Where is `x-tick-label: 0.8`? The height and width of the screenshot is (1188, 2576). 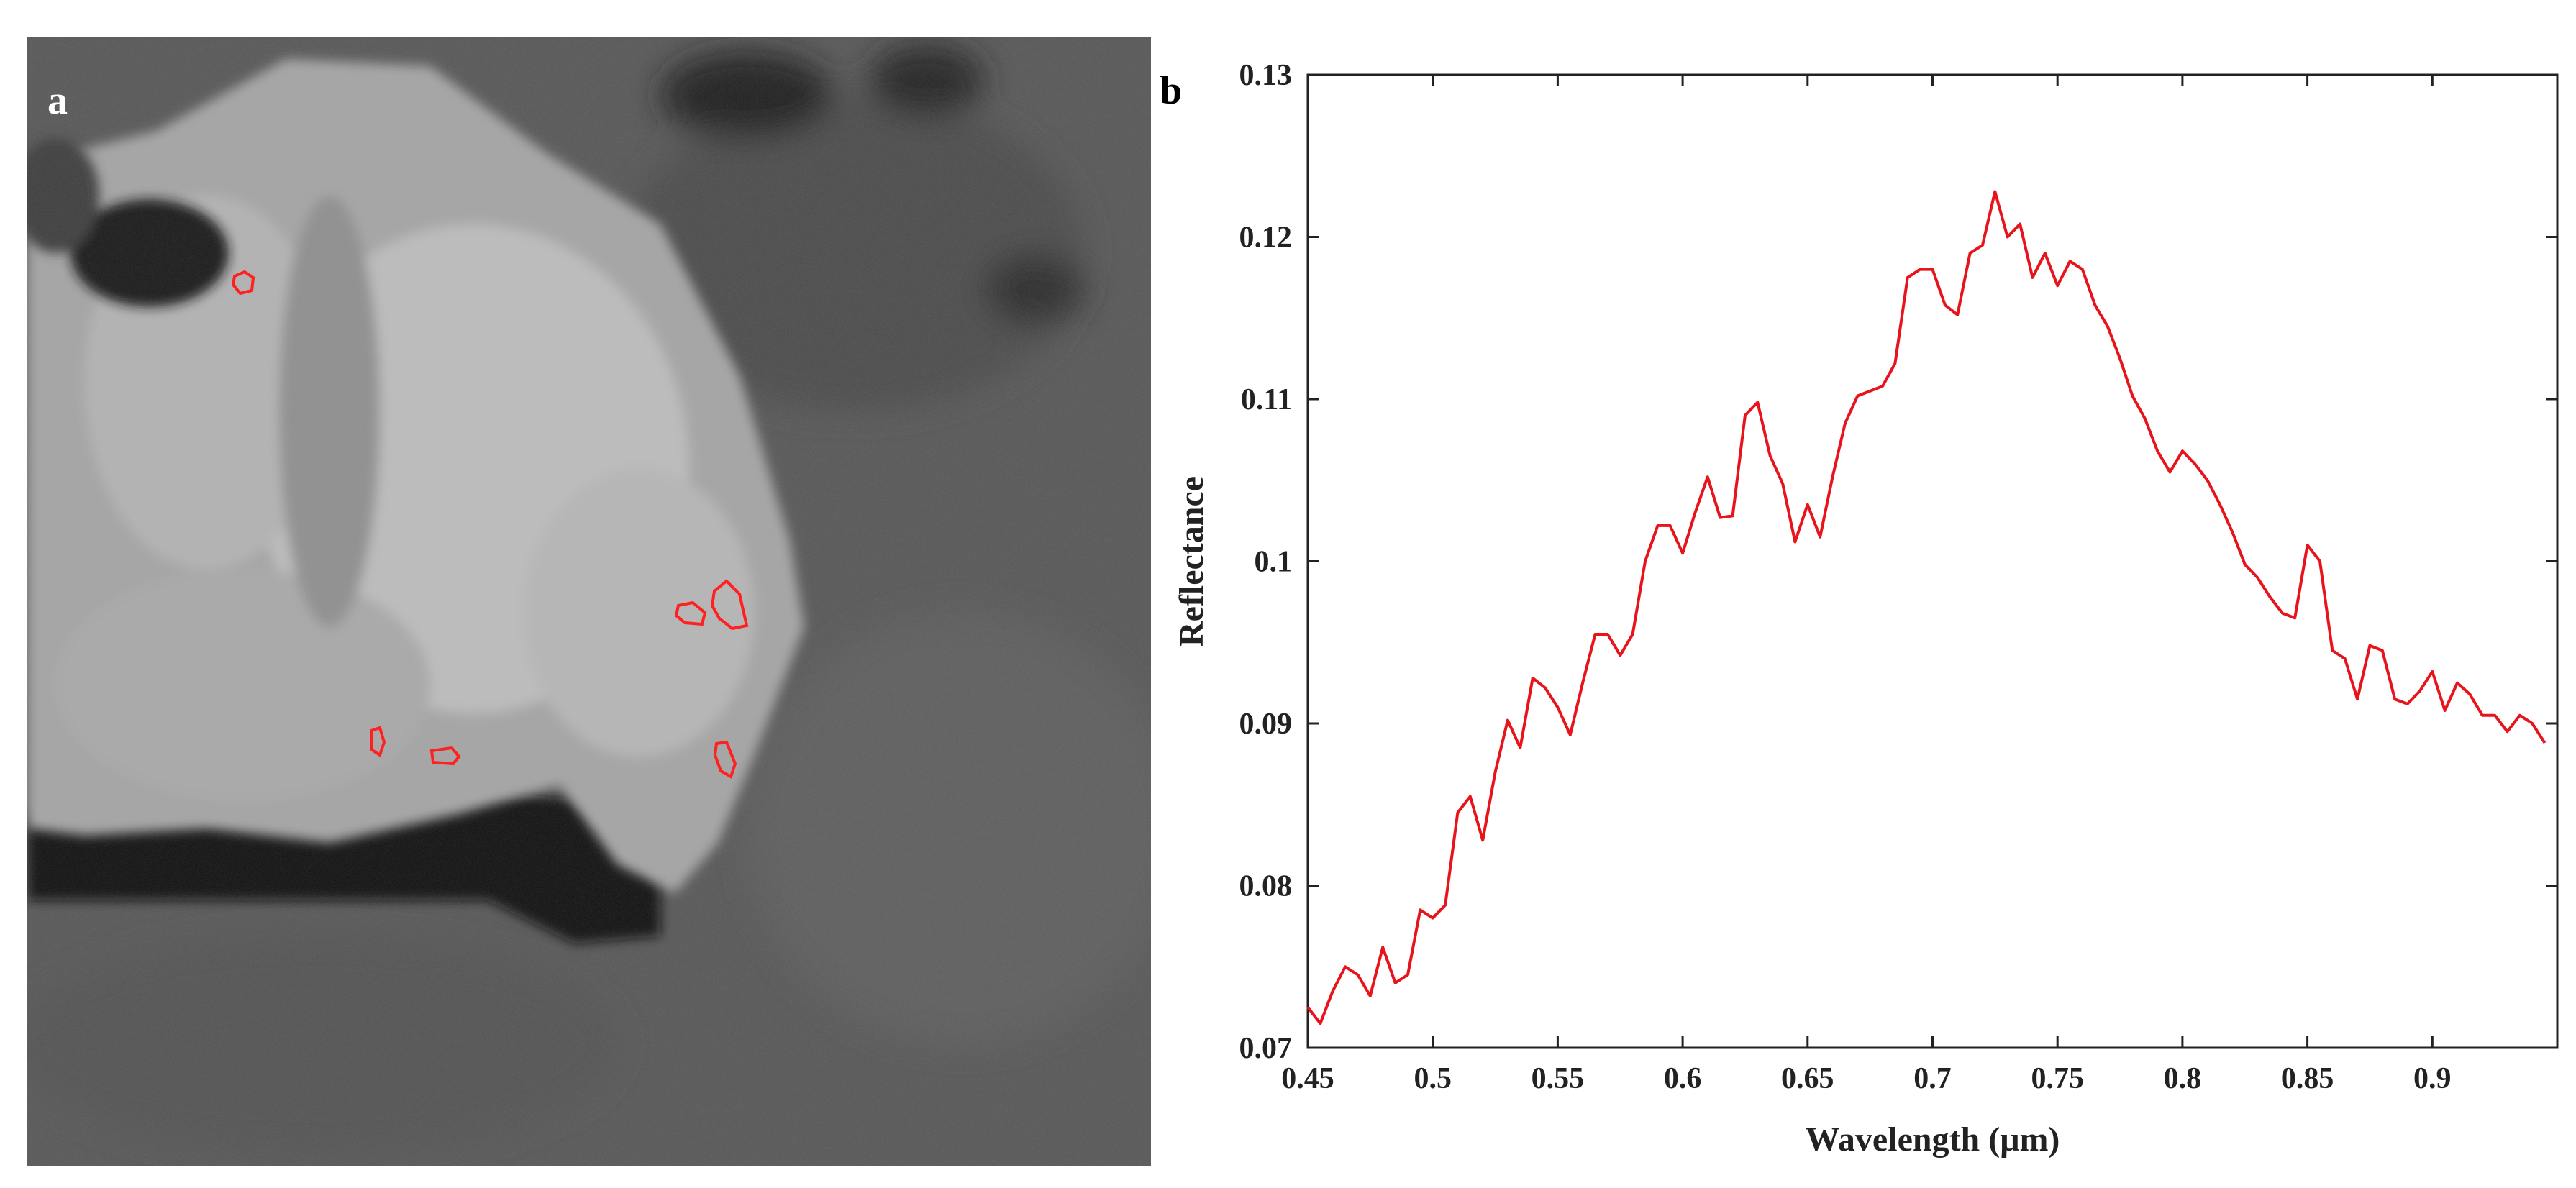
x-tick-label: 0.8 is located at coordinates (2183, 1078).